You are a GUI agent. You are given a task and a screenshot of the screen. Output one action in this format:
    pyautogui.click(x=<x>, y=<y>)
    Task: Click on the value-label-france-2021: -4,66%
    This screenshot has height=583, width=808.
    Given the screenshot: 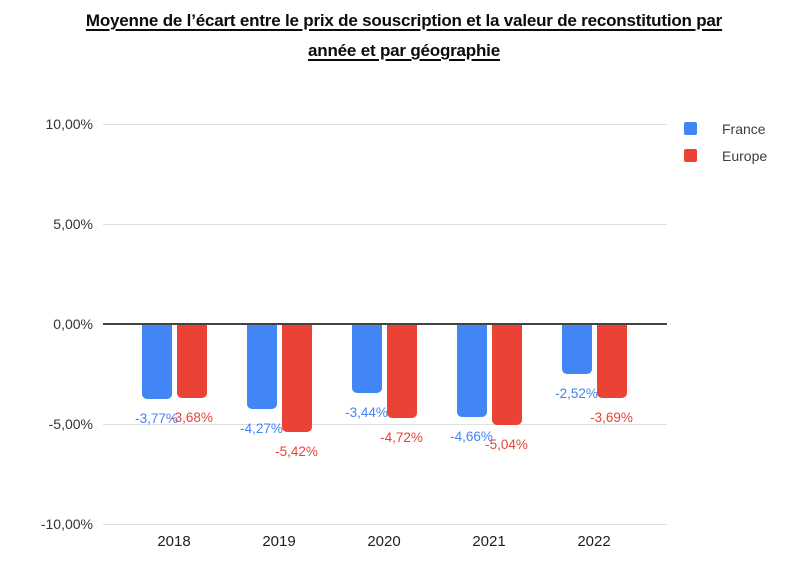 What is the action you would take?
    pyautogui.click(x=471, y=437)
    